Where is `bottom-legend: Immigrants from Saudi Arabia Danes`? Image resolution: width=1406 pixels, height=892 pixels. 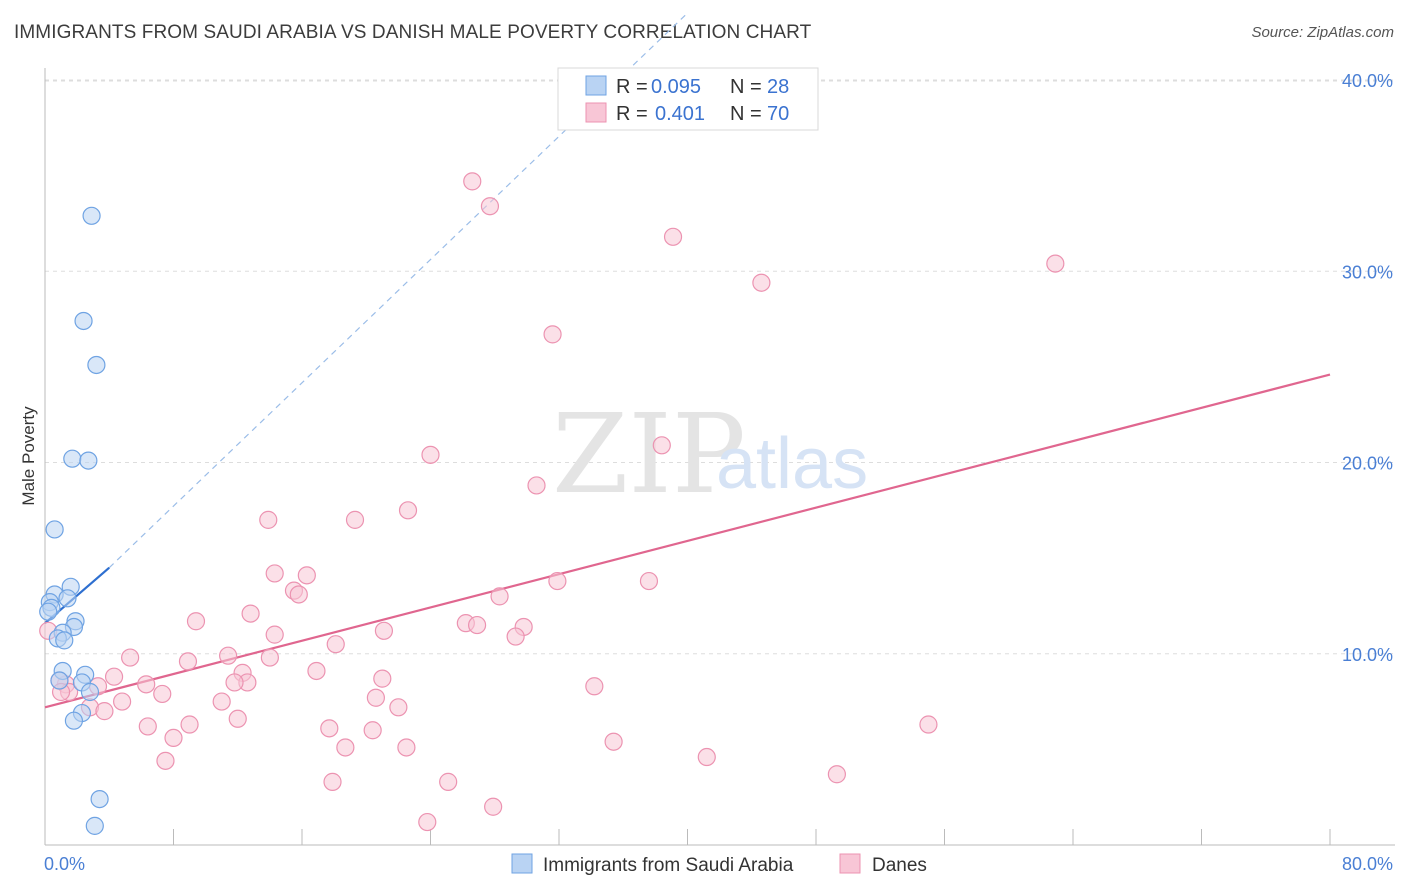 bottom-legend: Immigrants from Saudi Arabia Danes is located at coordinates (719, 864).